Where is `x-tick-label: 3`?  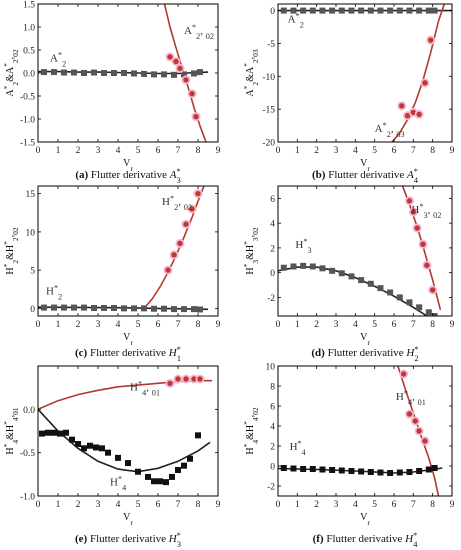
x-tick-label: 3 is located at coordinates (98, 505).